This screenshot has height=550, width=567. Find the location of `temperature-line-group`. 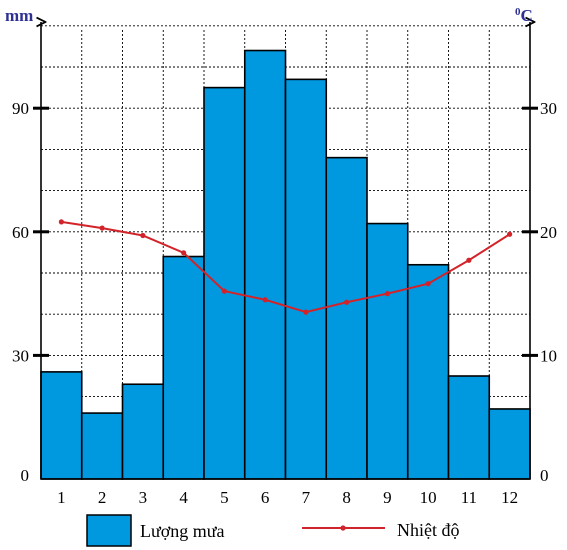

temperature-line-group is located at coordinates (285, 267).